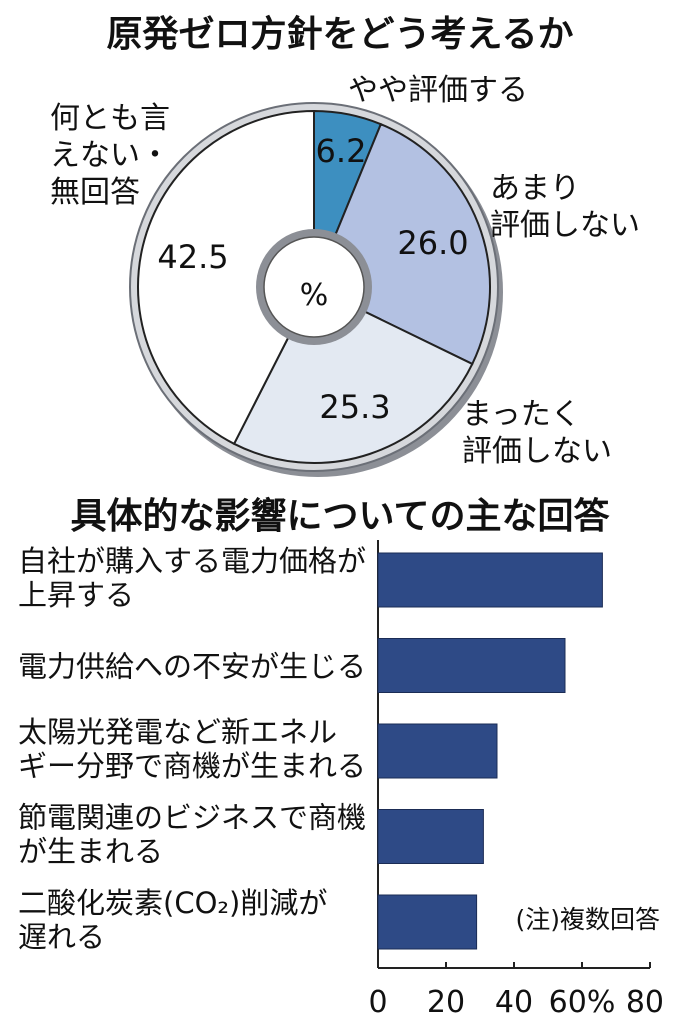 The height and width of the screenshot is (1029, 680). What do you see at coordinates (90, 852) in the screenshot?
I see `bar-category-label: が生まれる` at bounding box center [90, 852].